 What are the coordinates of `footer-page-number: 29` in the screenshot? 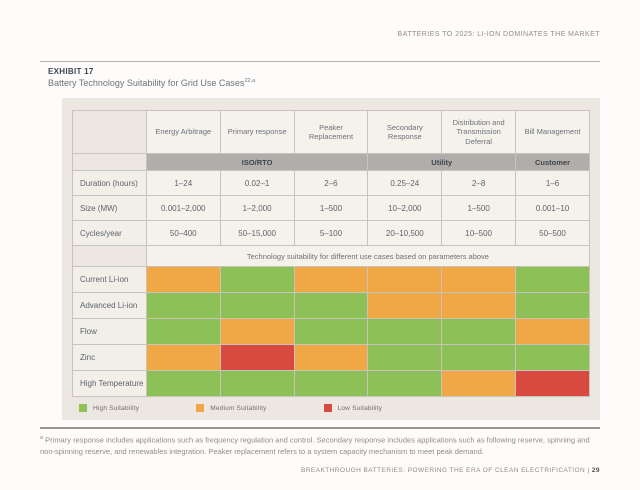 It's located at (595, 470).